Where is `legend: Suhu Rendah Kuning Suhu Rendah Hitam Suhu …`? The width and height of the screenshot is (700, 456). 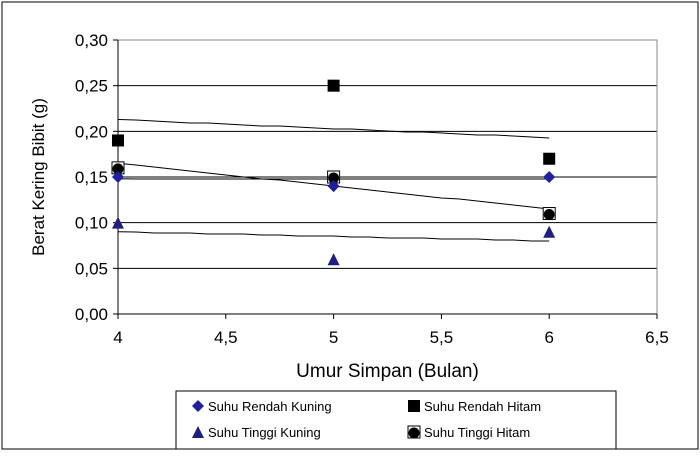
legend: Suhu Rendah Kuning Suhu Rendah Hitam Suhu … is located at coordinates (396, 420).